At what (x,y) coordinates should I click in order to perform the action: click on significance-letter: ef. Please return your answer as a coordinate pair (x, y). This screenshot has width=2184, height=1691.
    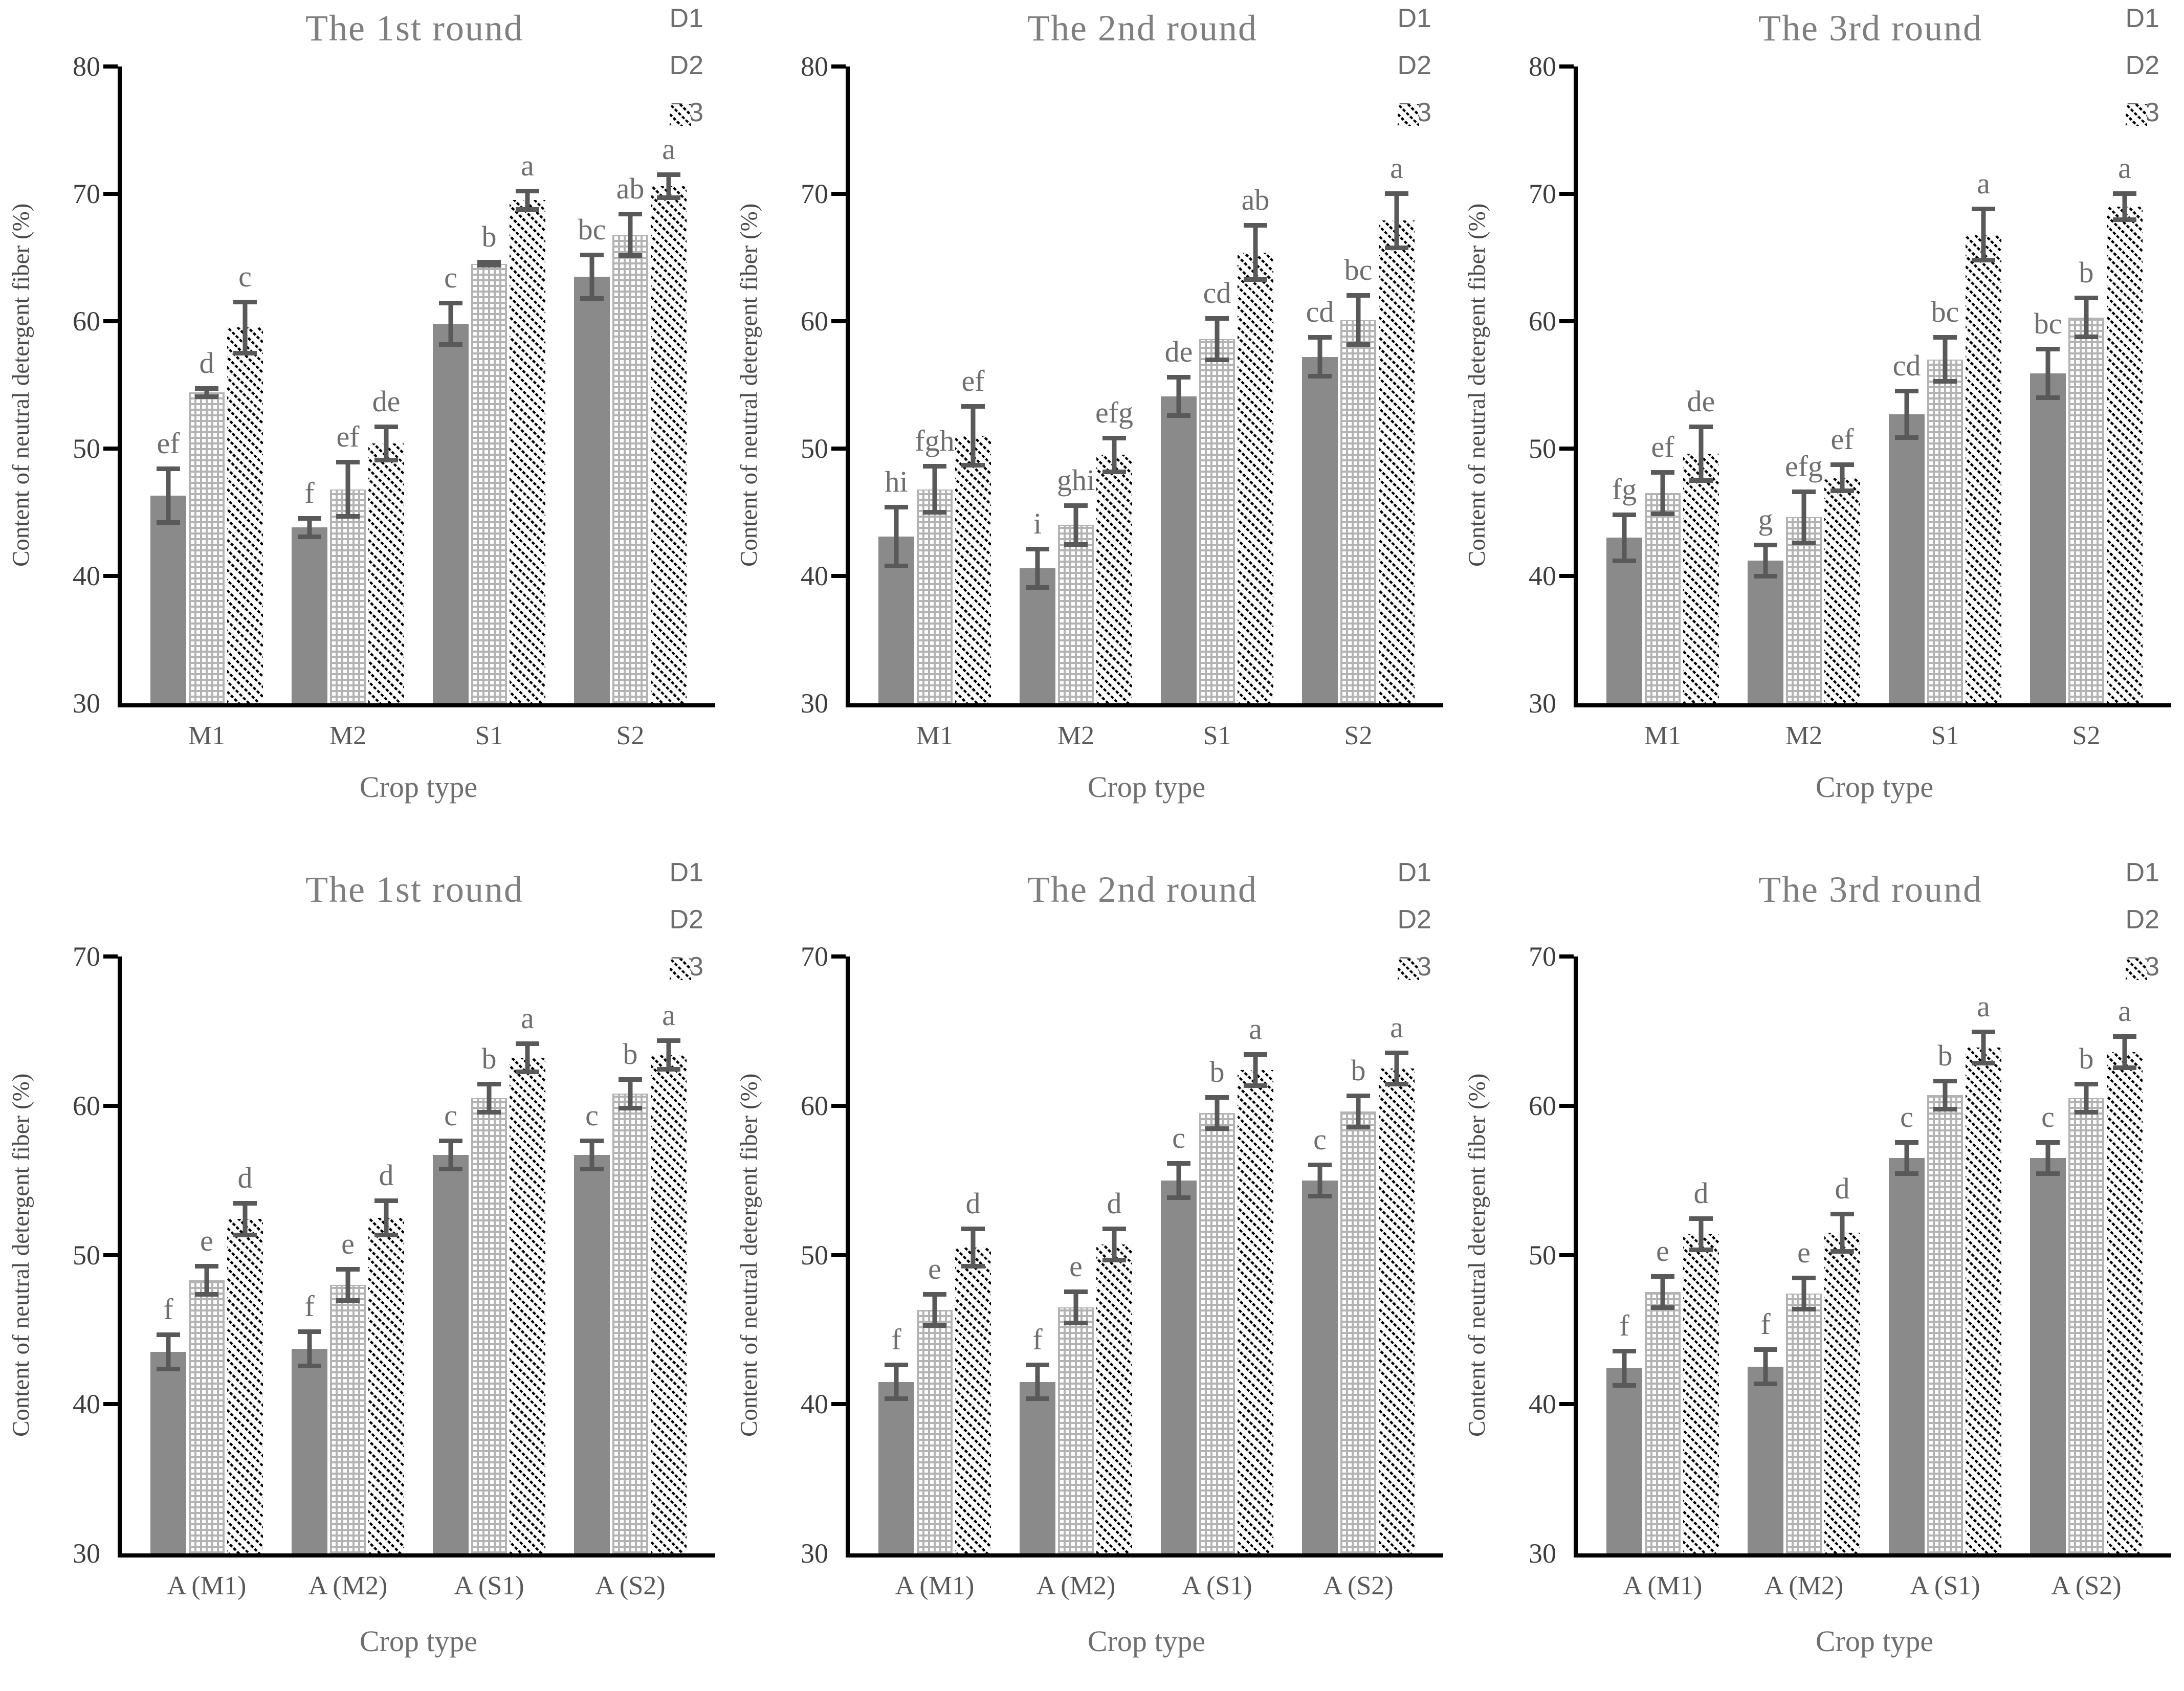
    Looking at the image, I should click on (348, 437).